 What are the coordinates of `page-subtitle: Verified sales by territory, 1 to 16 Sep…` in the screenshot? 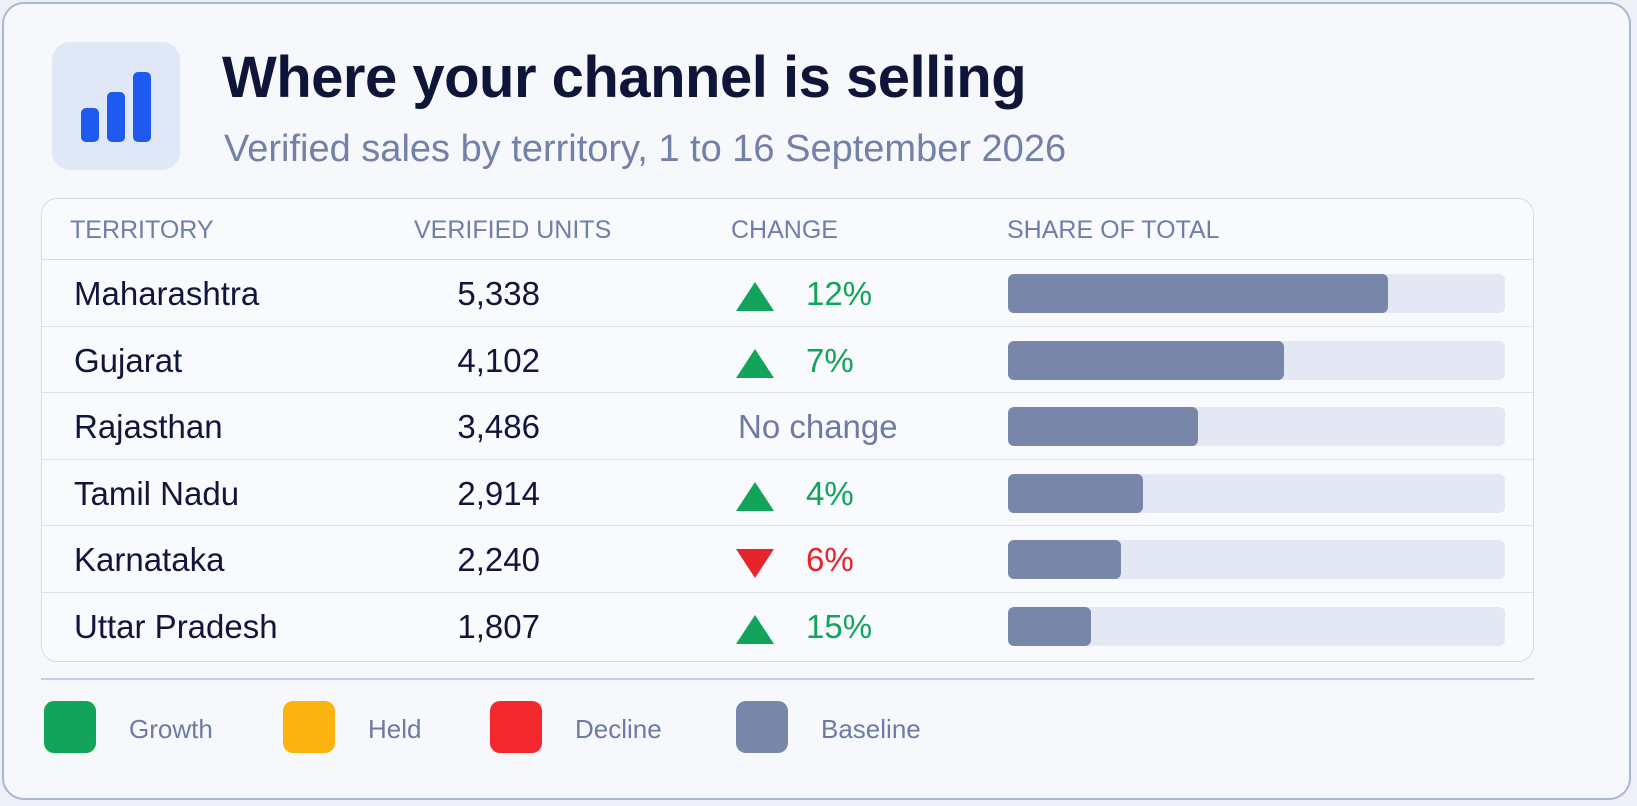 It's located at (645, 149).